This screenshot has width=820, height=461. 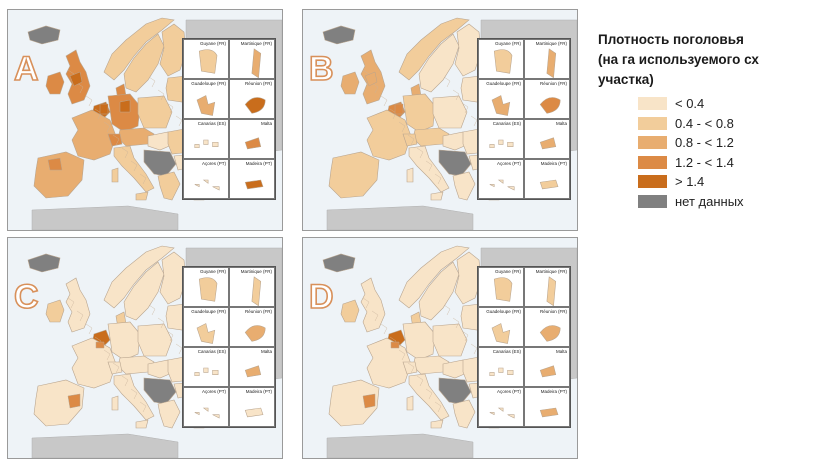 I want to click on inset-shape-martinique, so click(x=256, y=63).